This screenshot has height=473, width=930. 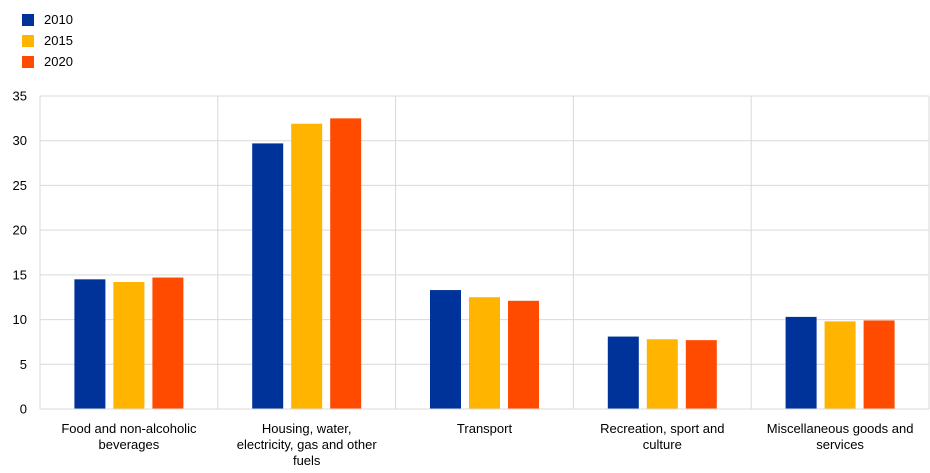 What do you see at coordinates (20, 274) in the screenshot?
I see `y-tick-label-15: 15` at bounding box center [20, 274].